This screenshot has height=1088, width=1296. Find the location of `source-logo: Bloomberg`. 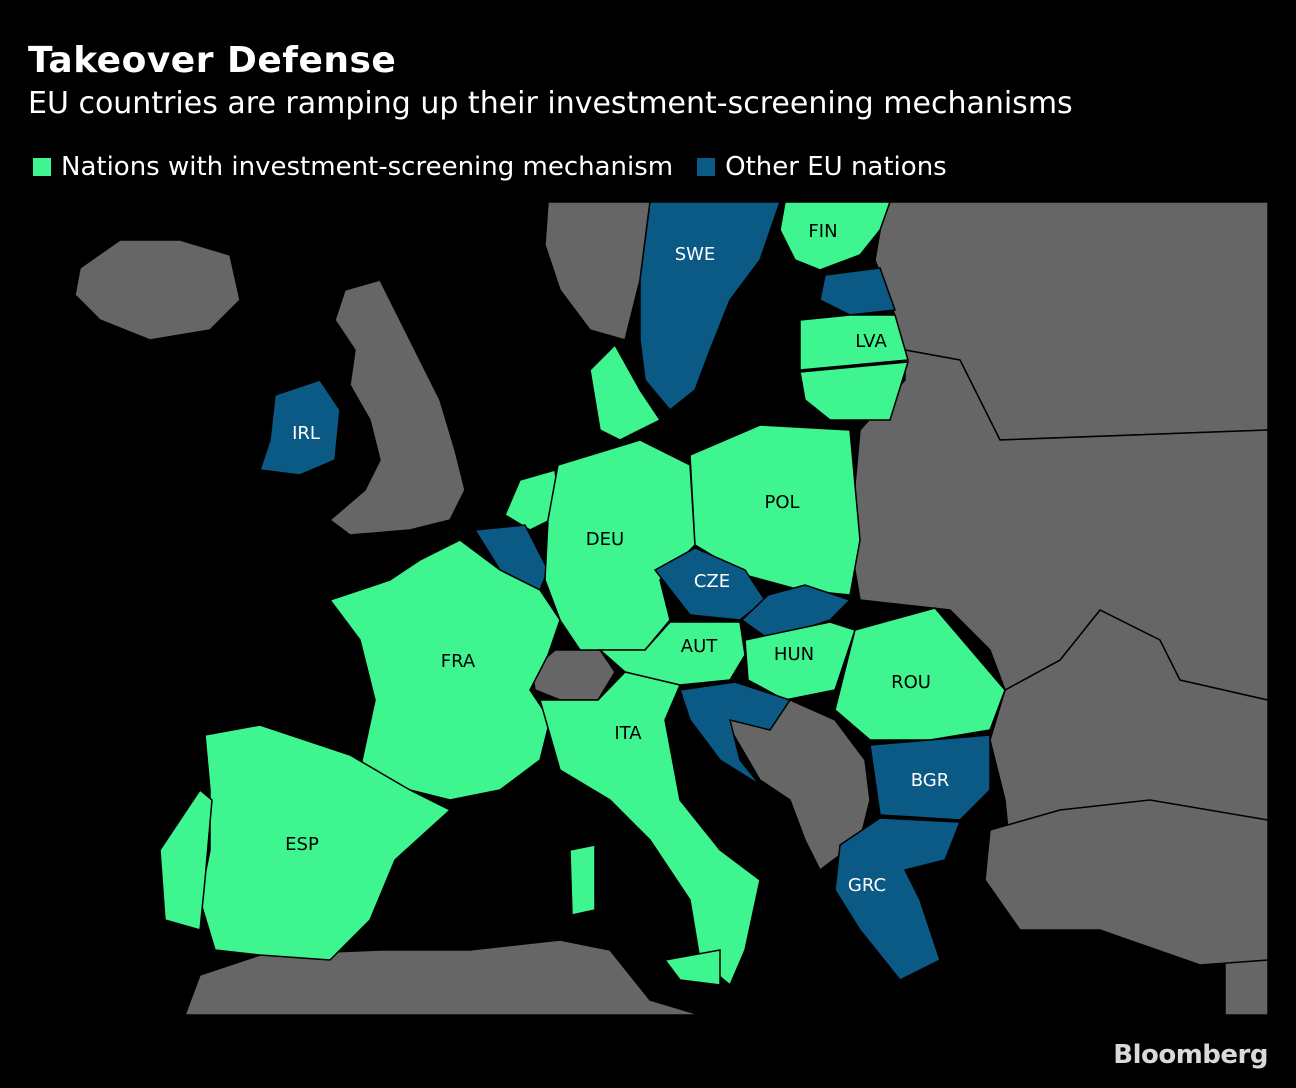

source-logo: Bloomberg is located at coordinates (1190, 1055).